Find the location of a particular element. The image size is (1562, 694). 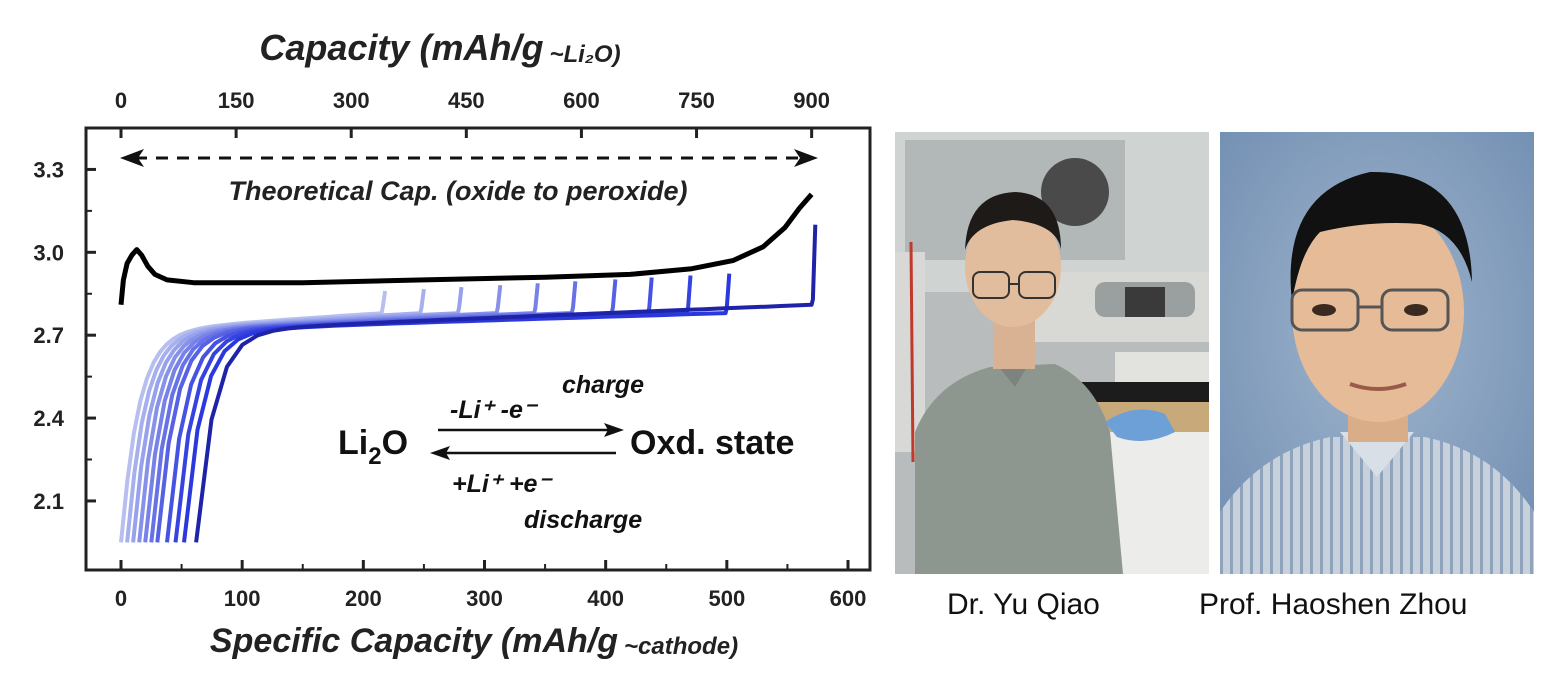

theoretical-cap-label: Theoretical Cap. (oxide to peroxide) is located at coordinates (457, 191).